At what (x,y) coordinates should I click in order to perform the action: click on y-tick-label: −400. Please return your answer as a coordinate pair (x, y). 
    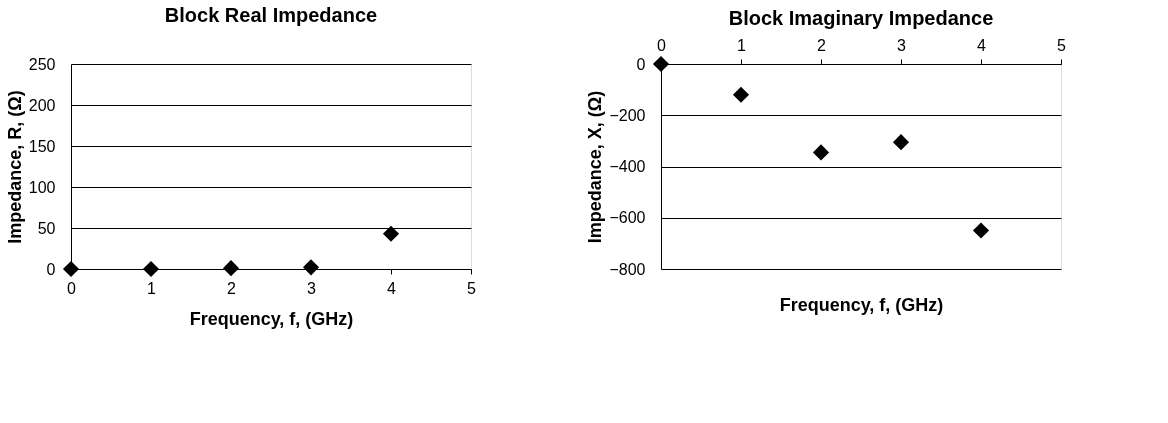
    Looking at the image, I should click on (627, 166).